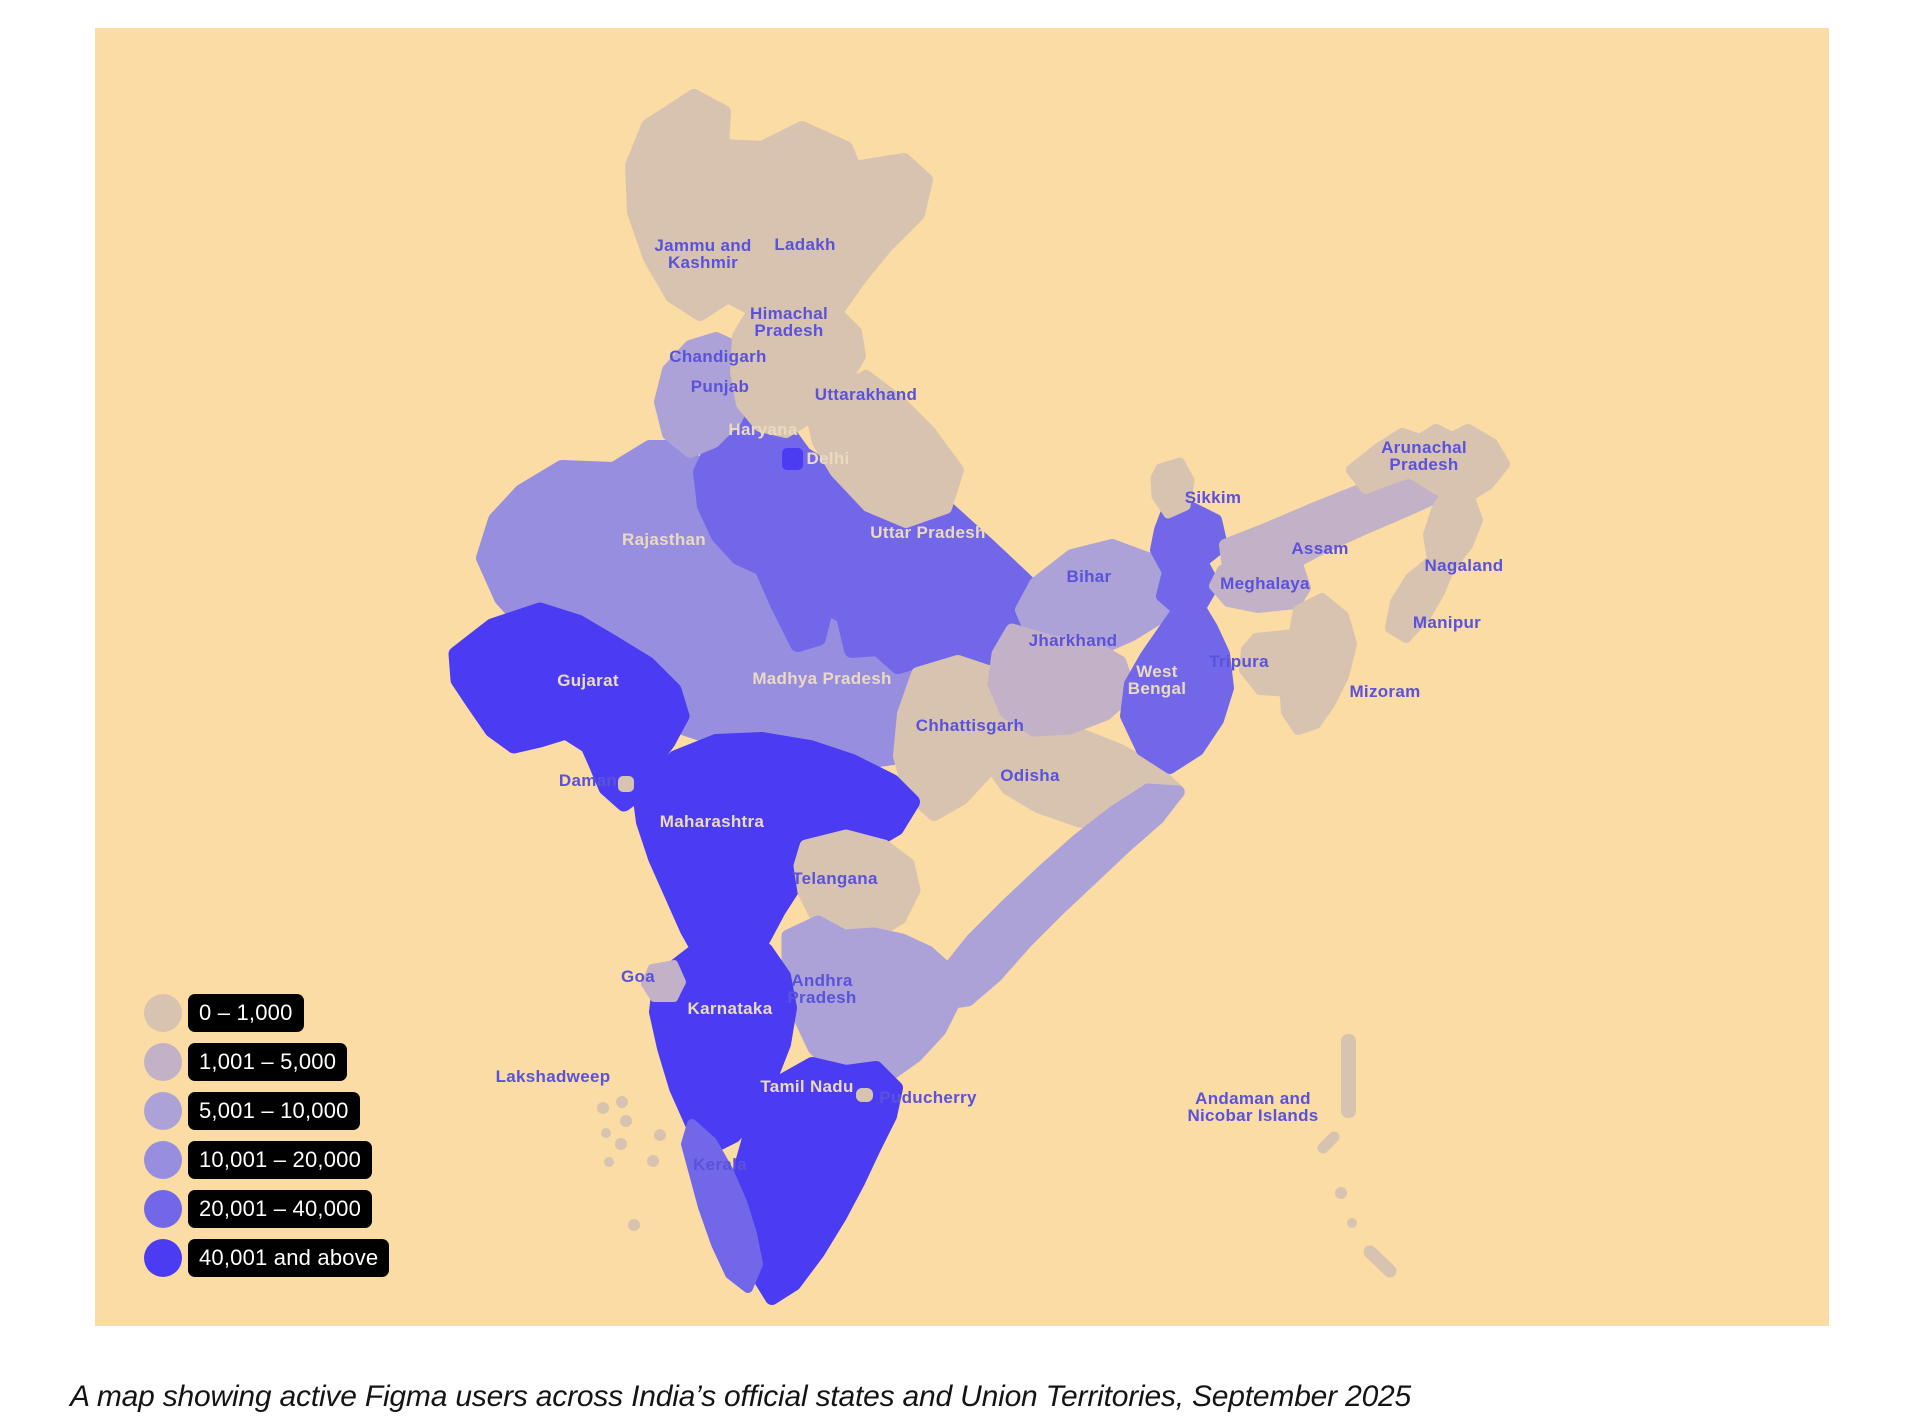  Describe the element at coordinates (792, 459) in the screenshot. I see `state-delhi` at that location.